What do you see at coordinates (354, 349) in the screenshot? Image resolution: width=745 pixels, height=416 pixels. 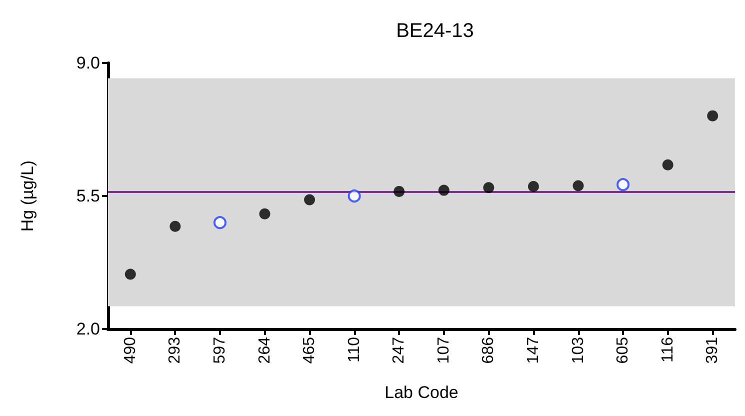 I see `x-tick-label: 110` at bounding box center [354, 349].